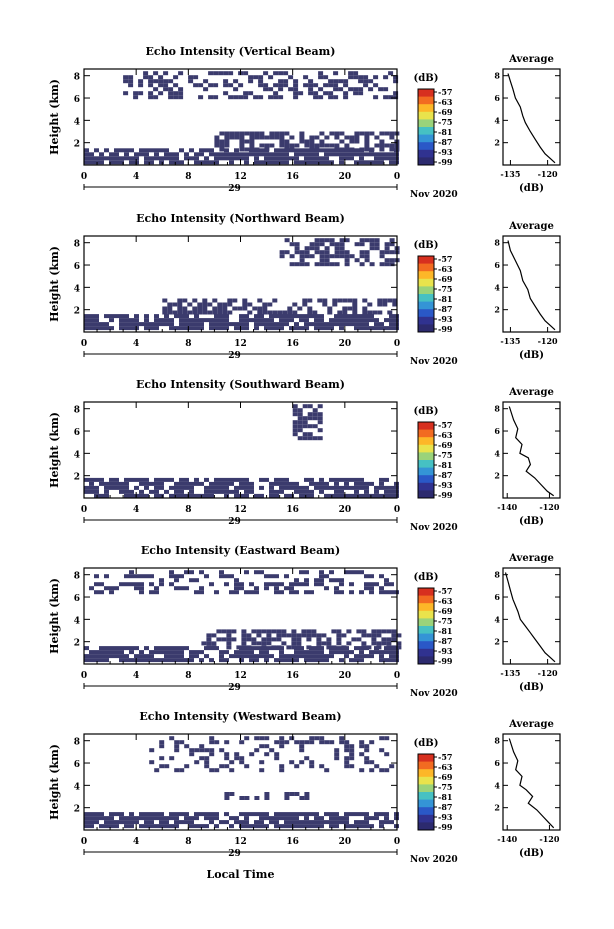 The height and width of the screenshot is (929, 614). What do you see at coordinates (531, 451) in the screenshot?
I see `average-profile-line` at bounding box center [531, 451].